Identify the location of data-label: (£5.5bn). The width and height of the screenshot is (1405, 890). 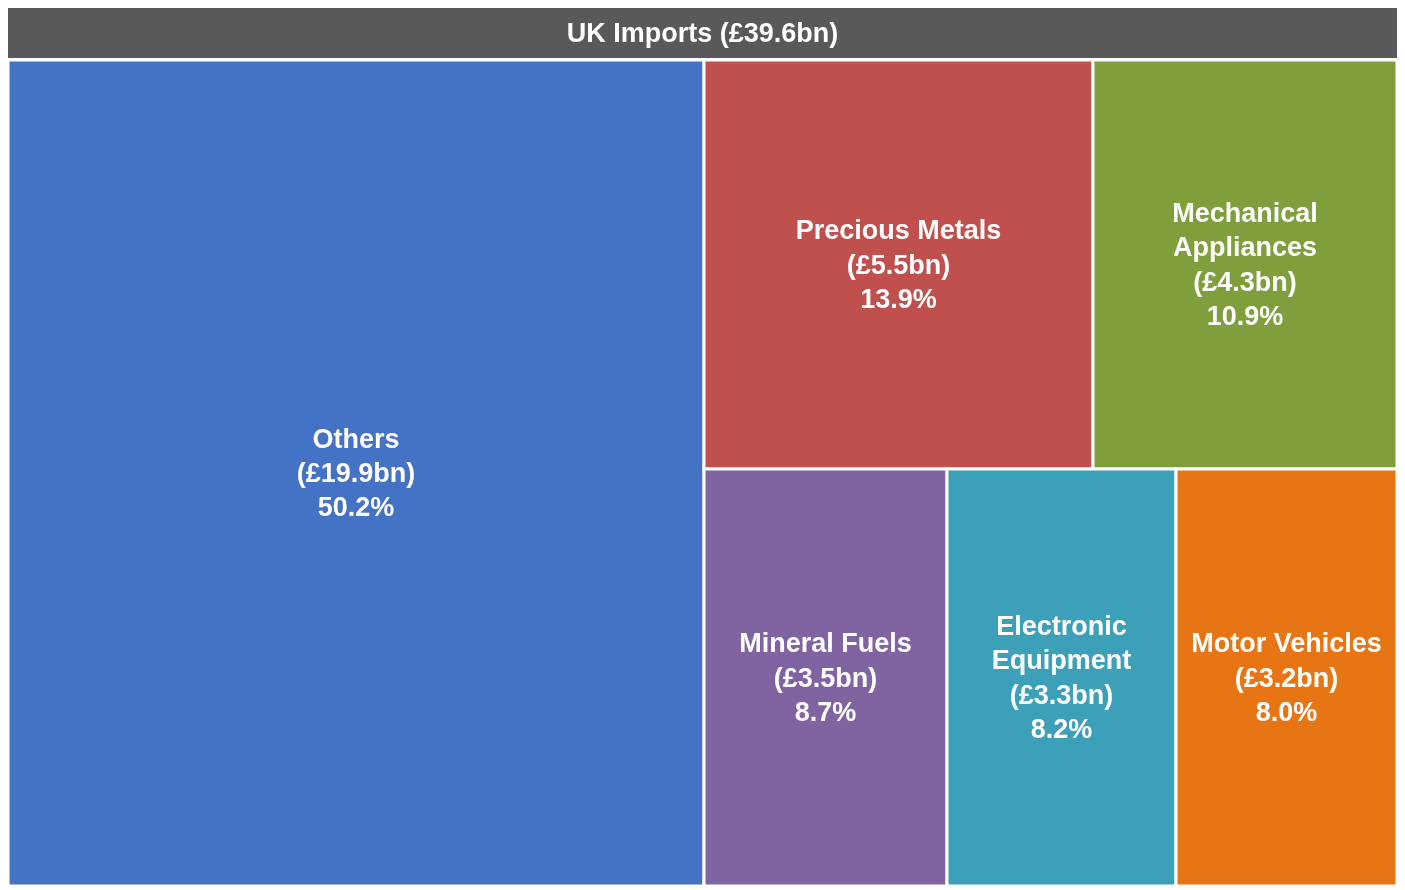
(898, 264).